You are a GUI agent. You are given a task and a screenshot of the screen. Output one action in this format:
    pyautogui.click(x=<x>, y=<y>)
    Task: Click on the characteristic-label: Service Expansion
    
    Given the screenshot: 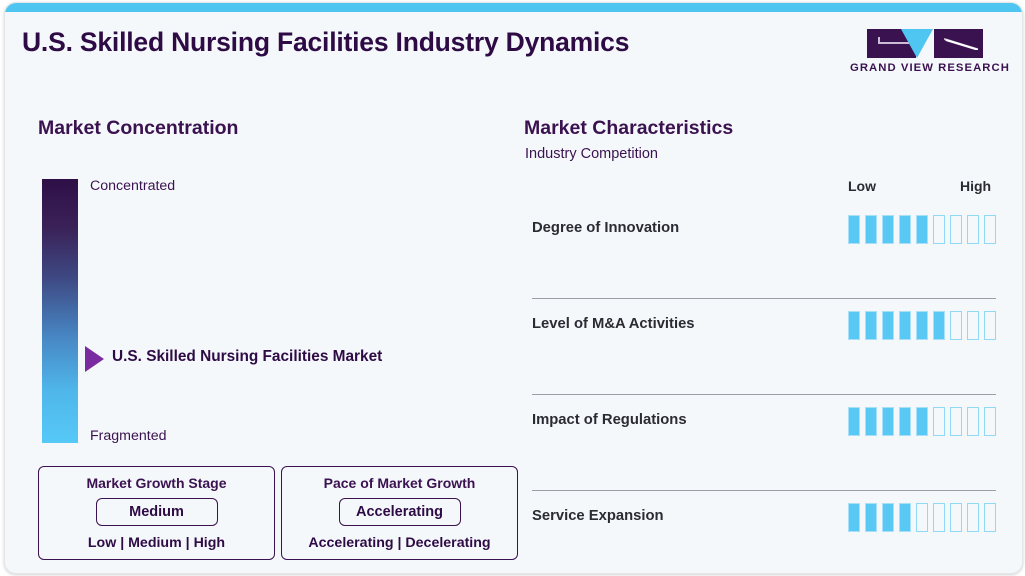 What is the action you would take?
    pyautogui.click(x=598, y=516)
    